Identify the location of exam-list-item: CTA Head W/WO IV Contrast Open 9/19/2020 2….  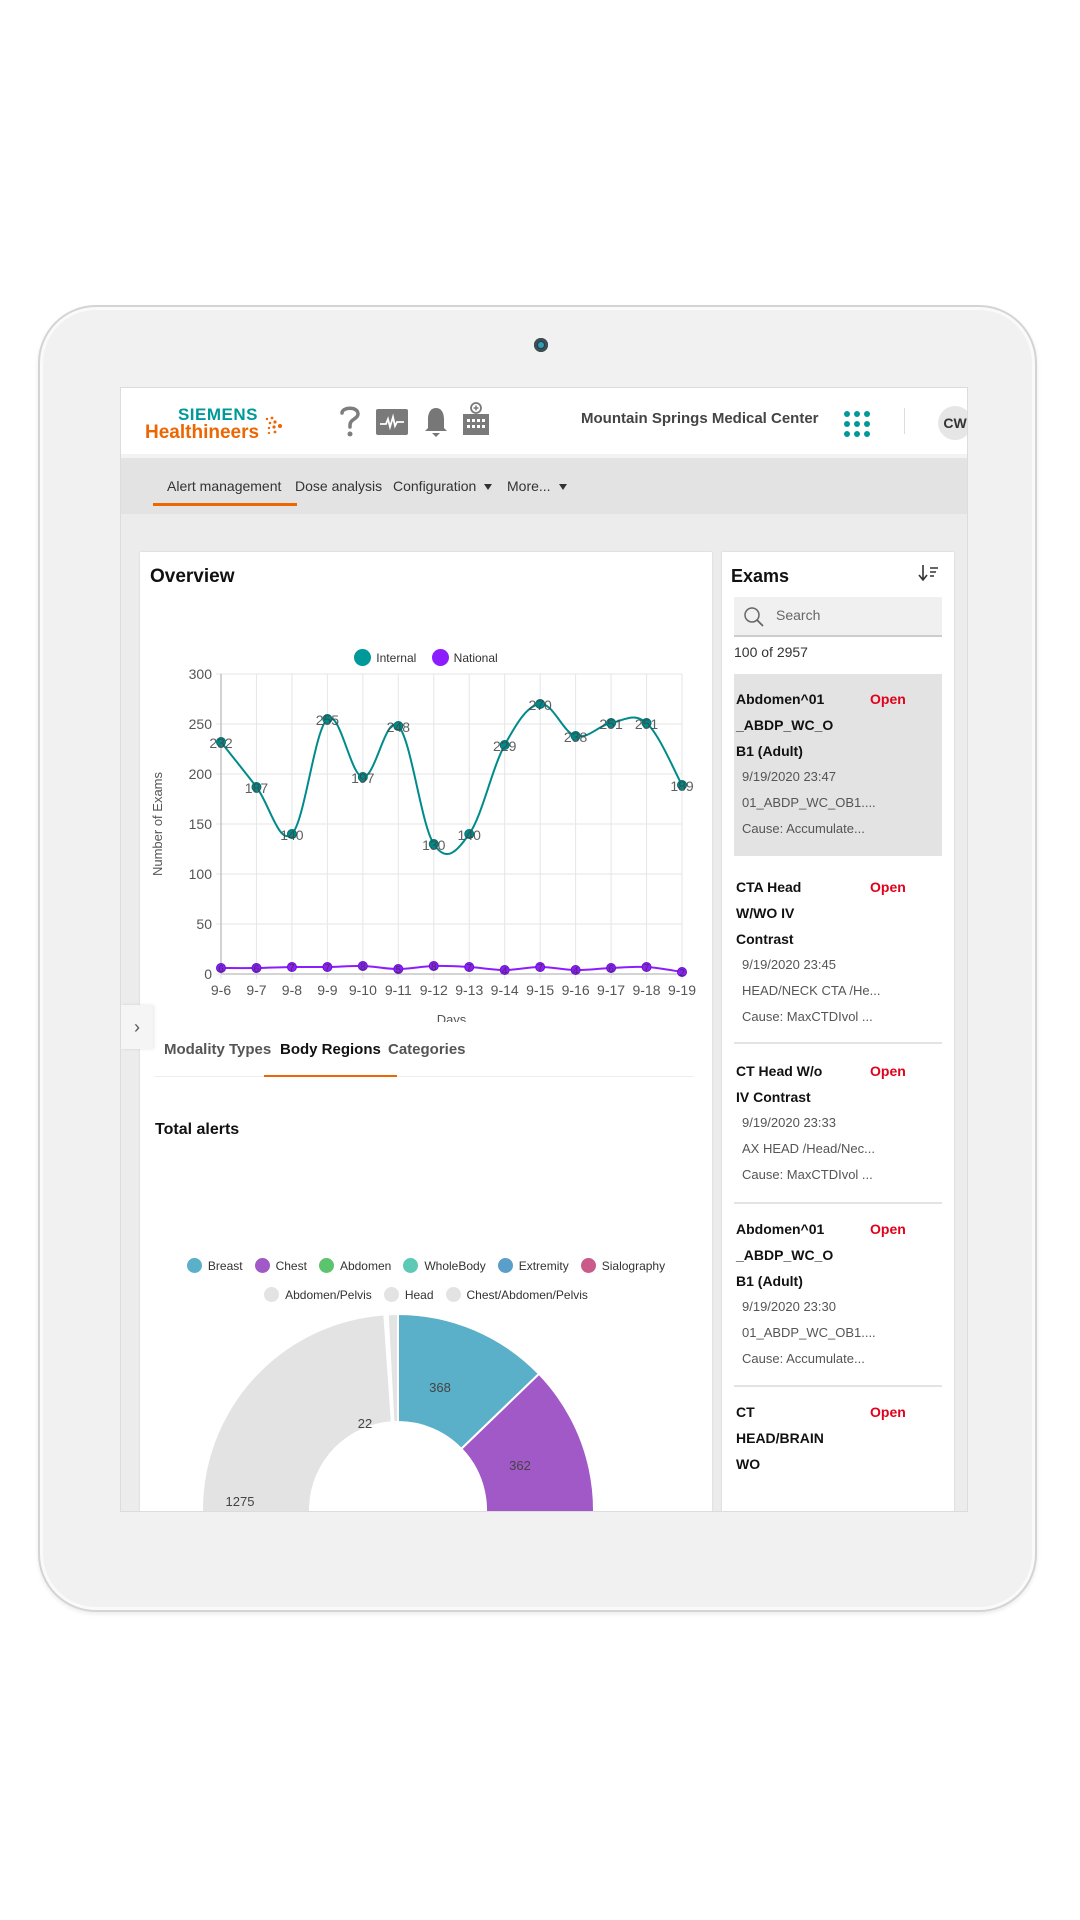
(838, 953).